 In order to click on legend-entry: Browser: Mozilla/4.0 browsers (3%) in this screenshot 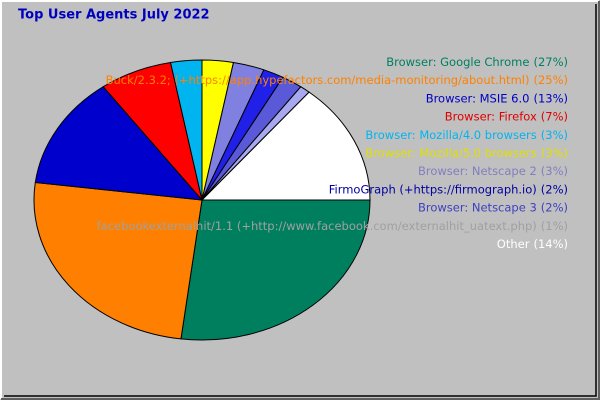, I will do `click(466, 134)`.